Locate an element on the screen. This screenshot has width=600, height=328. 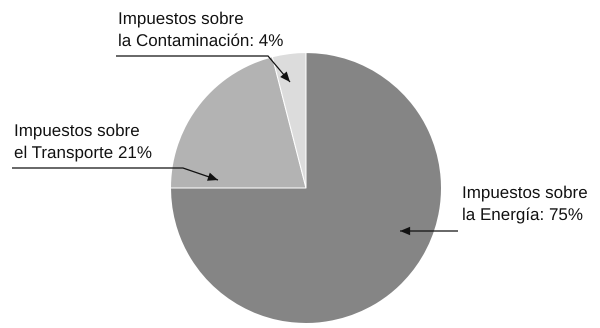
slice-label: Impuestos sobre la Contaminación: 4% is located at coordinates (201, 30).